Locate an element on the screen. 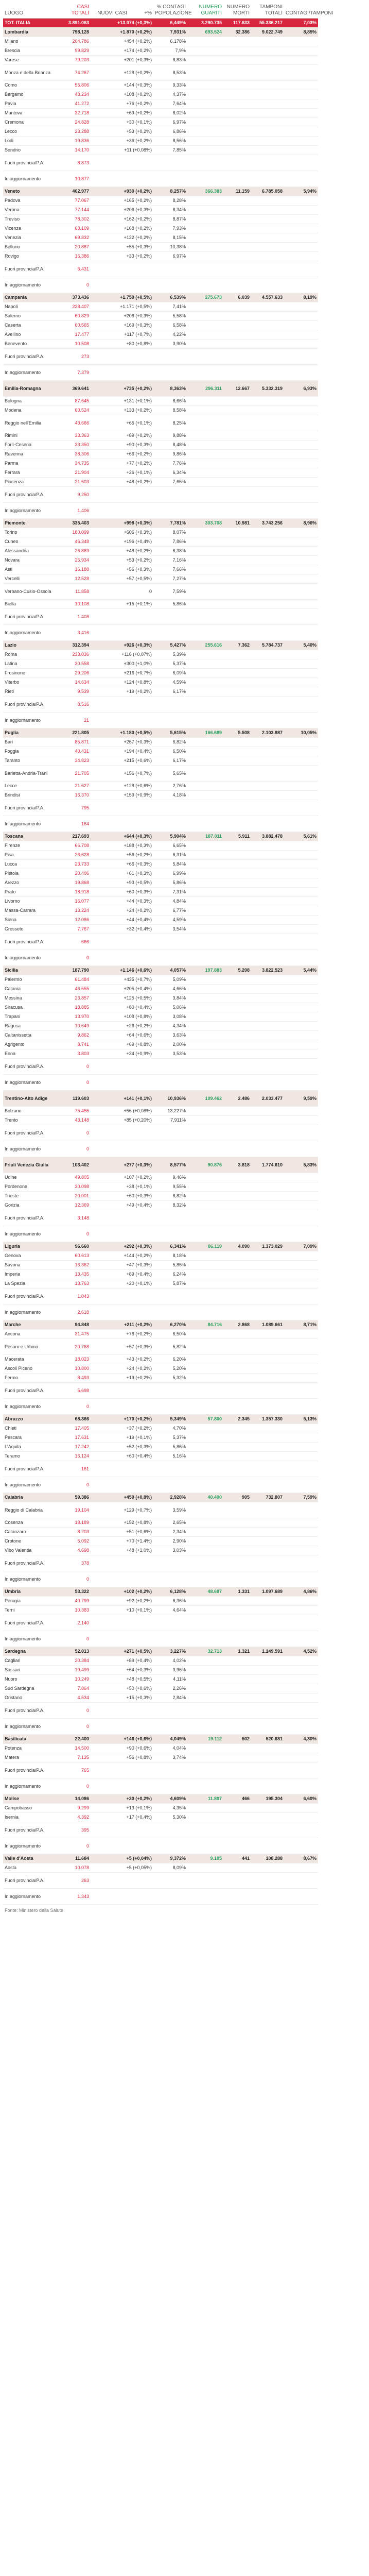  province-nuovi: +80 (+0,4%) is located at coordinates (122, 1007).